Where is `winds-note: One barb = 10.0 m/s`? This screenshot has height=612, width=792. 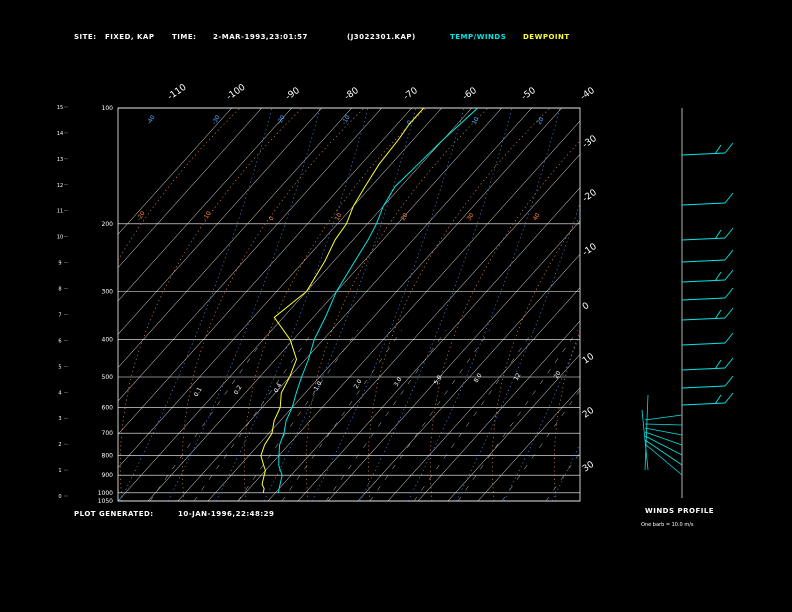
winds-note: One barb = 10.0 m/s is located at coordinates (667, 525).